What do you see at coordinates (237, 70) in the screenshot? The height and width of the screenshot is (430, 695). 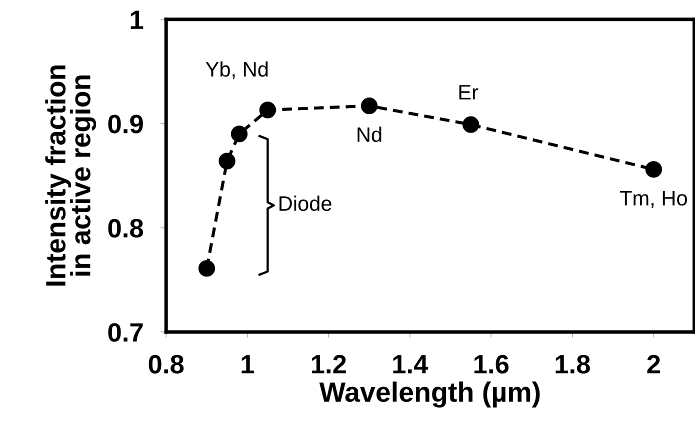 I see `annotation: Yb, Nd` at bounding box center [237, 70].